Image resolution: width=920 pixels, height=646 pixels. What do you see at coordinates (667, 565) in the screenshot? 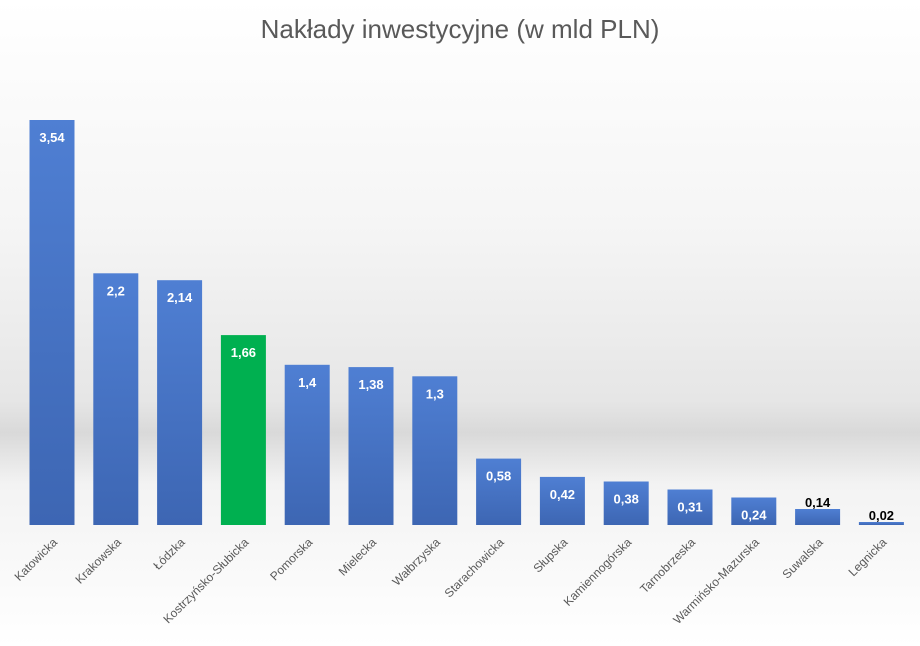
I see `category-label-11: Tarnobrzeska` at bounding box center [667, 565].